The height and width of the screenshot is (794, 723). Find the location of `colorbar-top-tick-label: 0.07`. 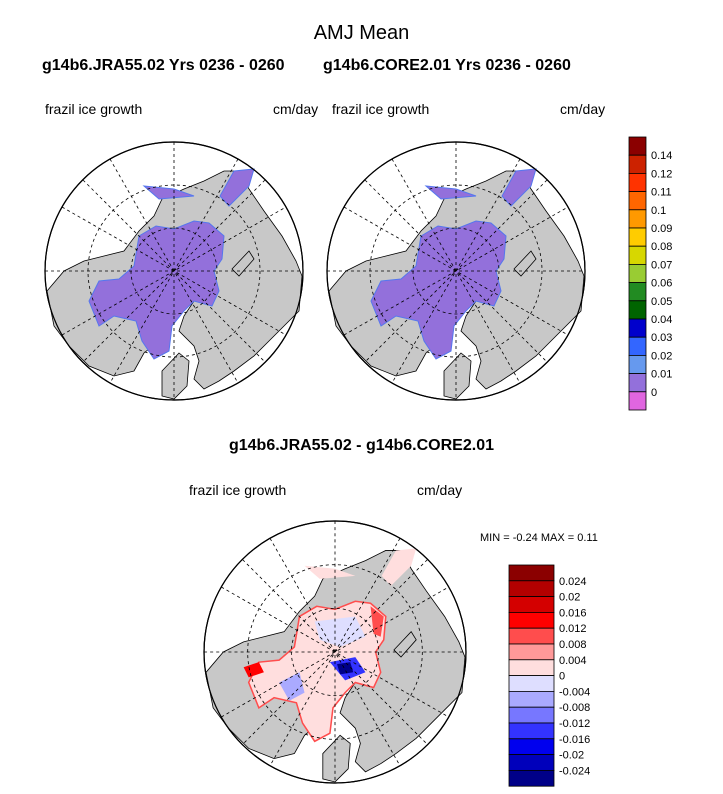

colorbar-top-tick-label: 0.07 is located at coordinates (661, 265).